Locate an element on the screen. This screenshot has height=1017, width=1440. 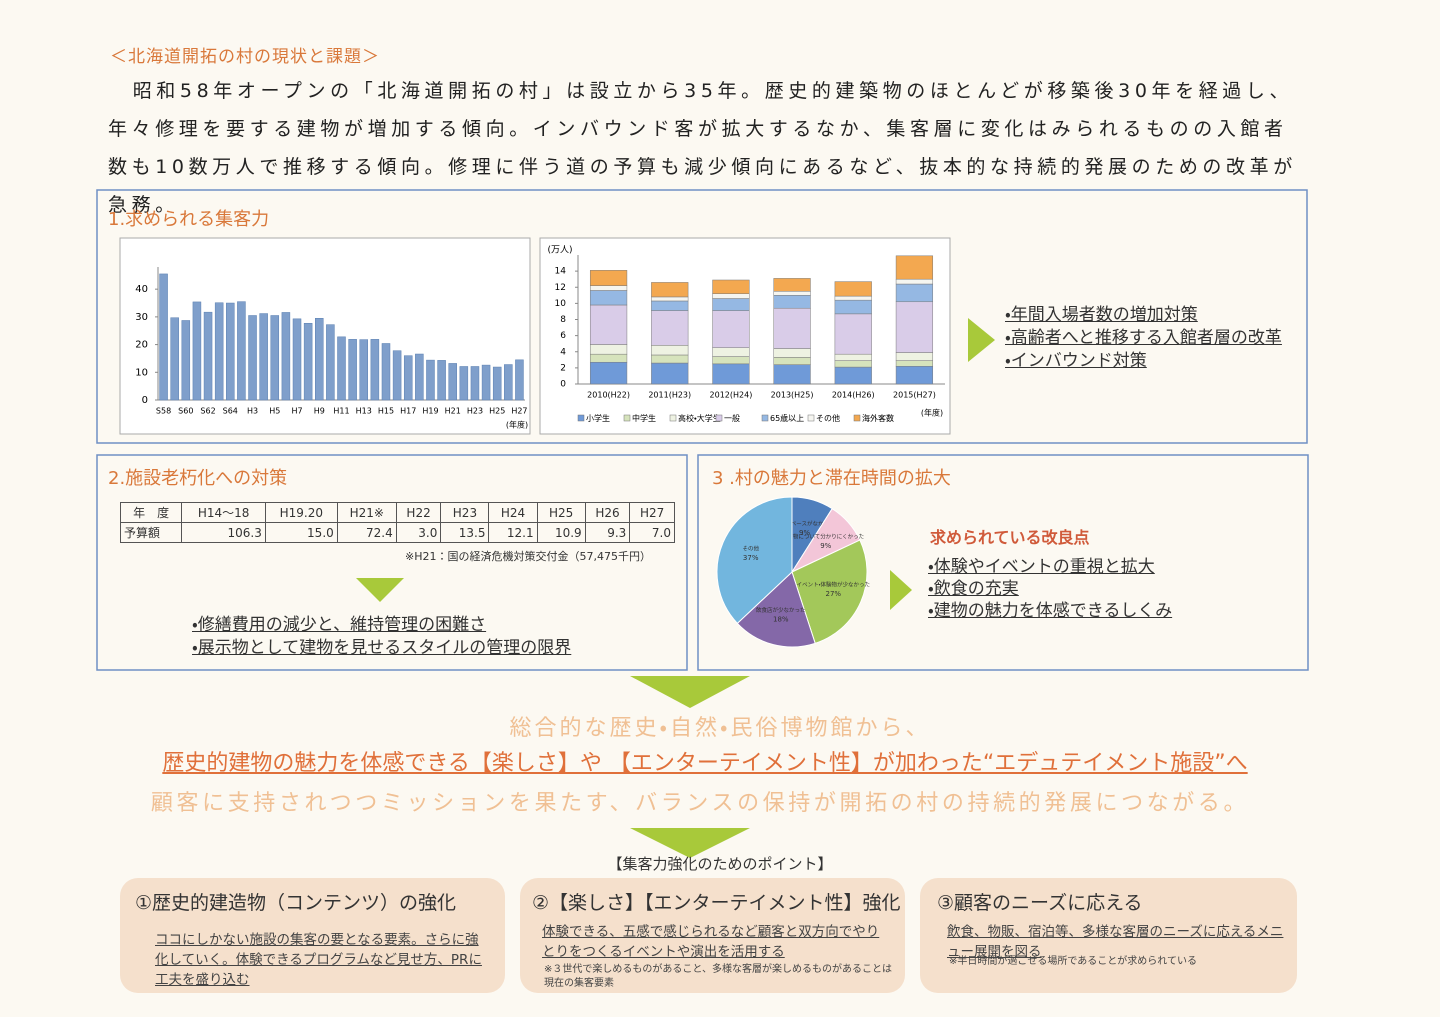
table-cell: H26 is located at coordinates (607, 512).